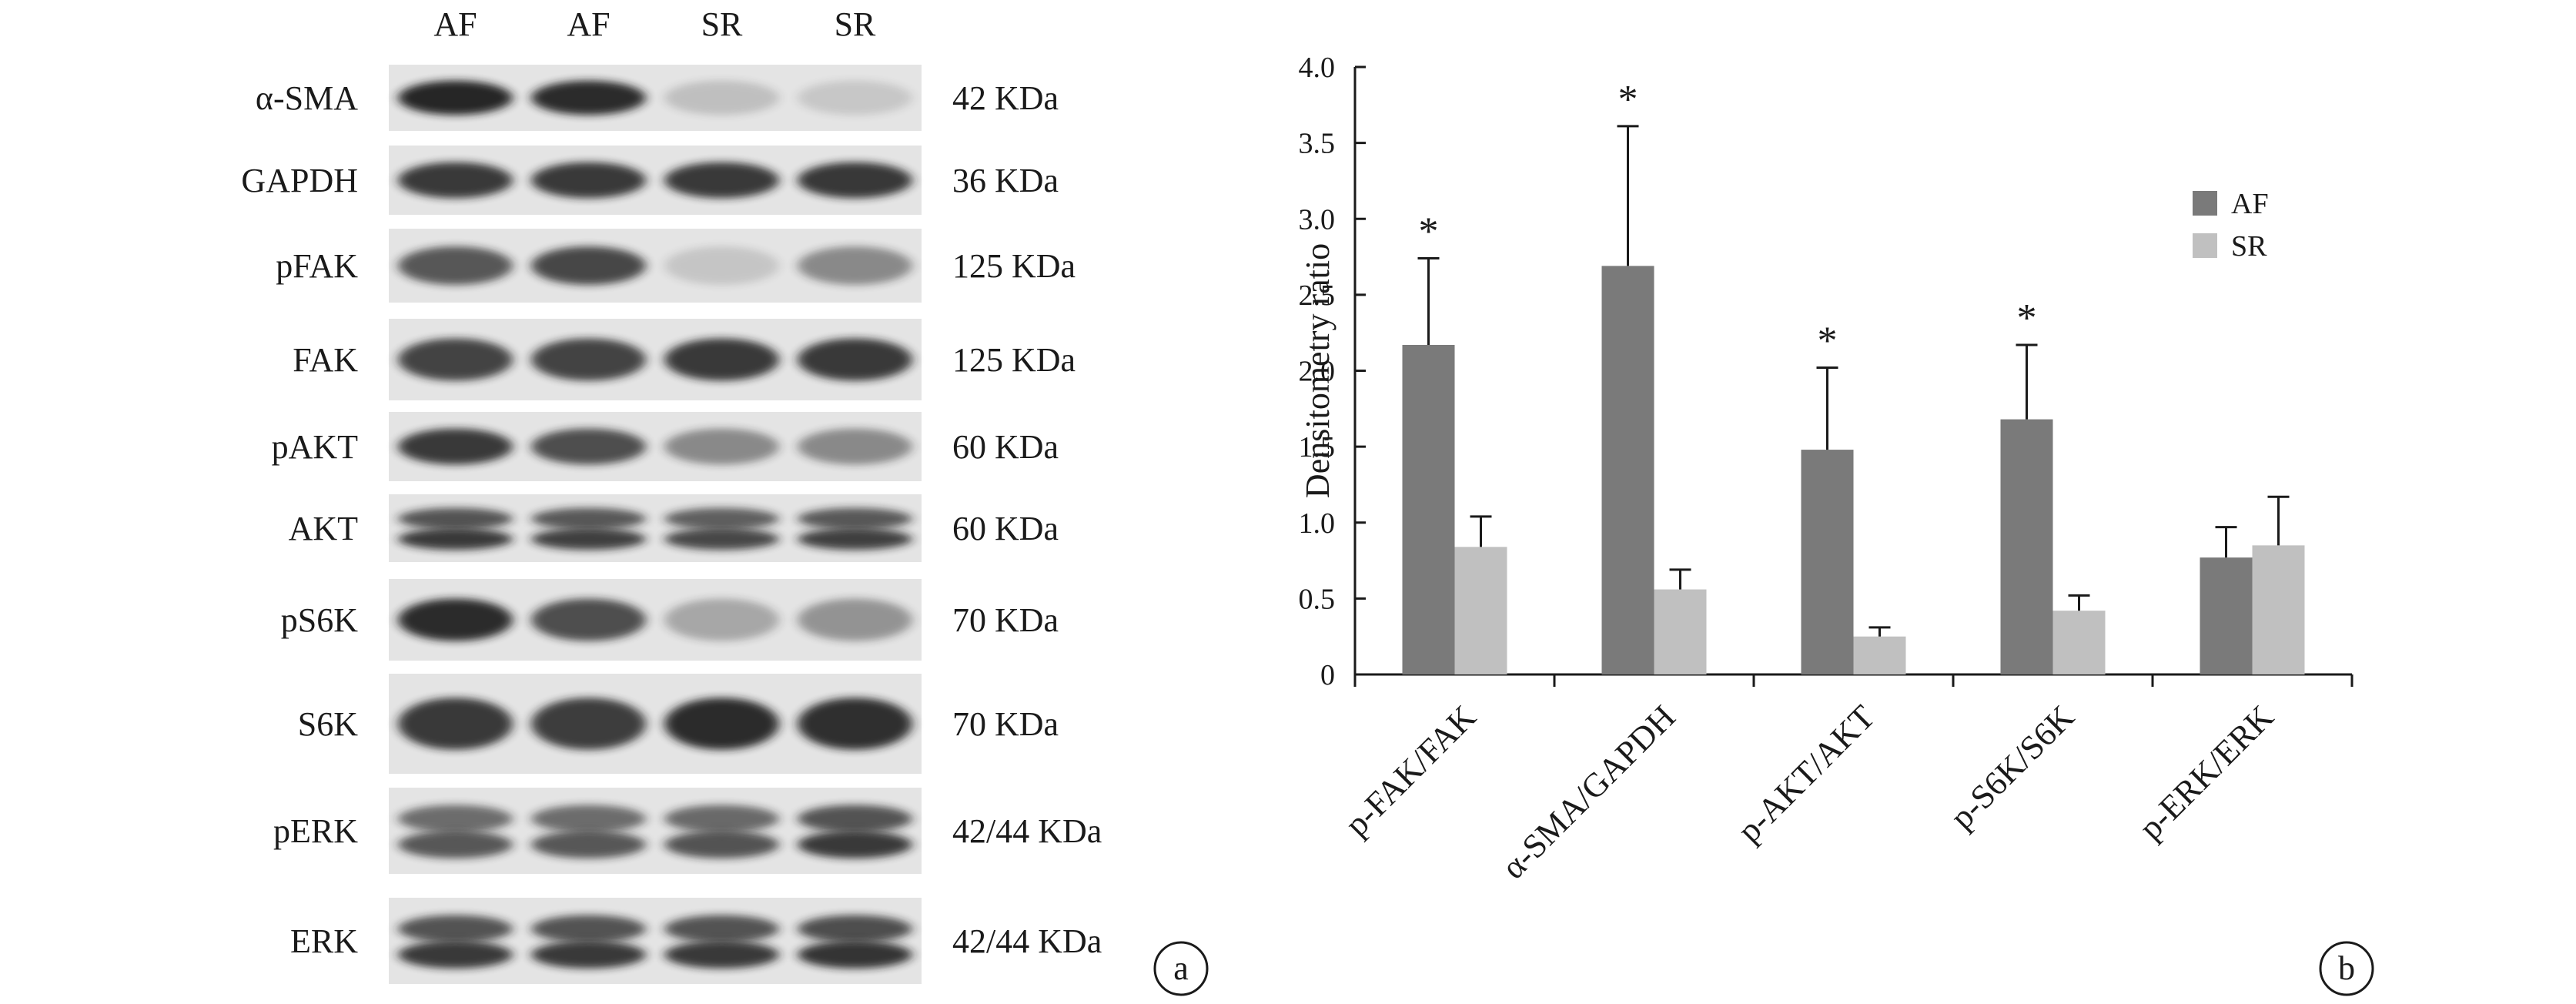 The height and width of the screenshot is (1004, 2576). I want to click on molecular-weight-label: 36 KDa, so click(1006, 180).